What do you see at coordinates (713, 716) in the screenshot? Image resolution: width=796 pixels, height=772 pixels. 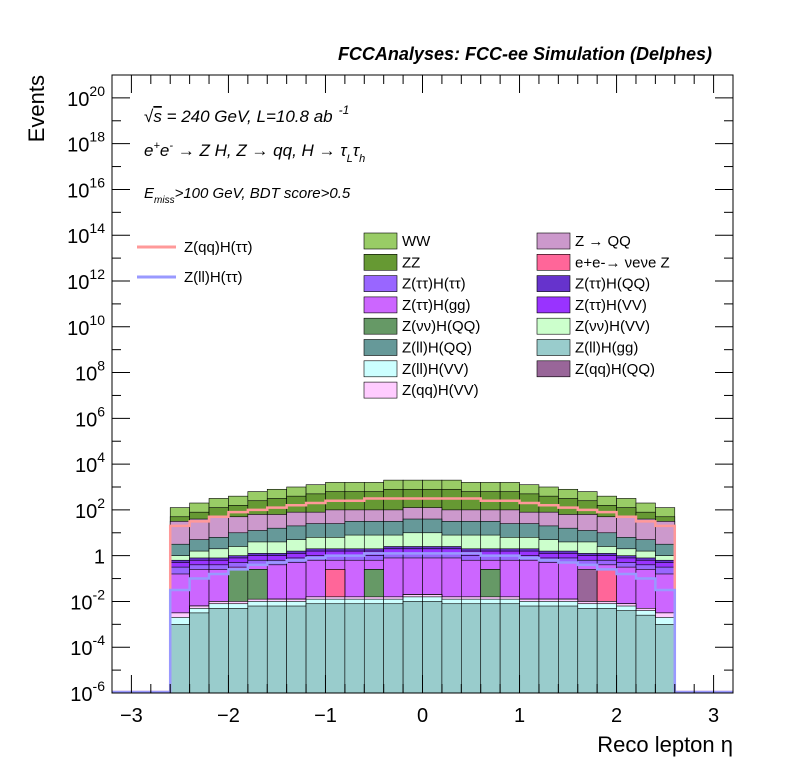 I see `x-tick-label: 3` at bounding box center [713, 716].